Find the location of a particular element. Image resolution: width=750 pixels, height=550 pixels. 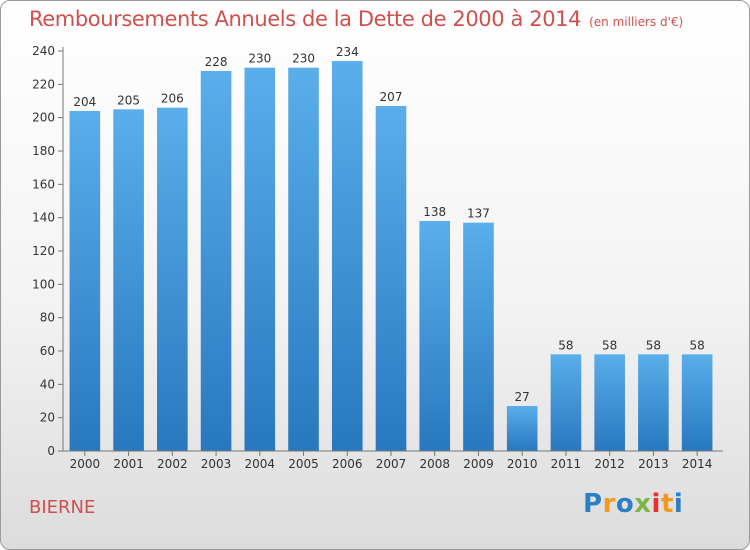

x-tick-label: 2003 is located at coordinates (216, 464).